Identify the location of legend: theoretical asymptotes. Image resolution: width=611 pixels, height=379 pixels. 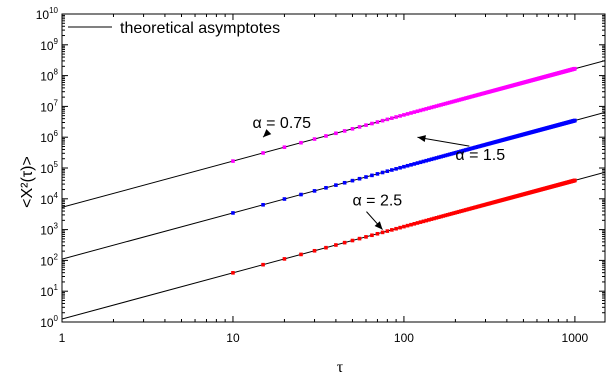
(174, 28).